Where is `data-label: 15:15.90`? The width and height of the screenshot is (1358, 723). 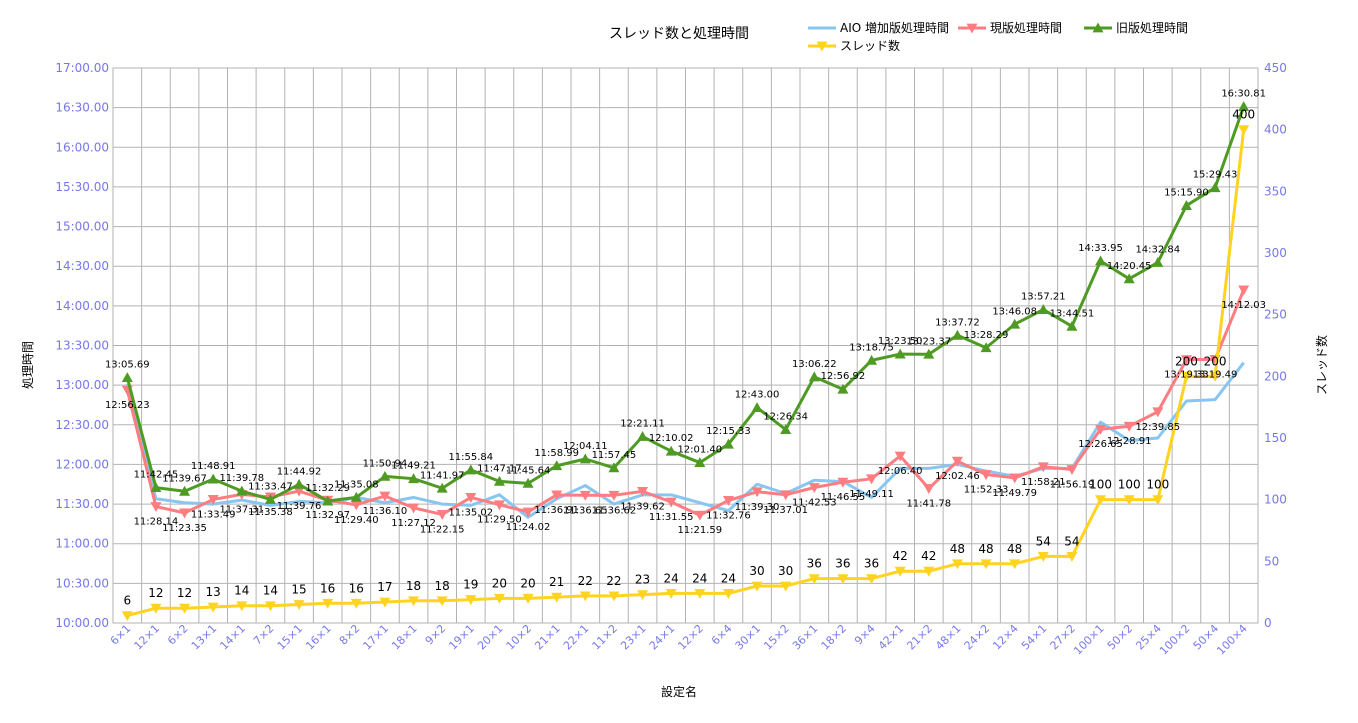 data-label: 15:15.90 is located at coordinates (1186, 193).